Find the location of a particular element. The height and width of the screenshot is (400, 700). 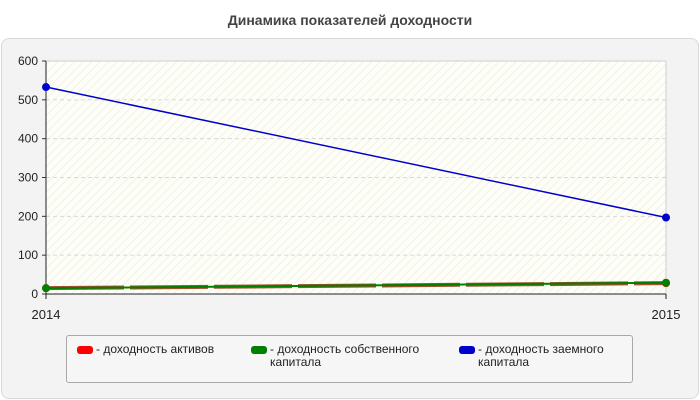

y-tick-label: 300 is located at coordinates (28, 178).